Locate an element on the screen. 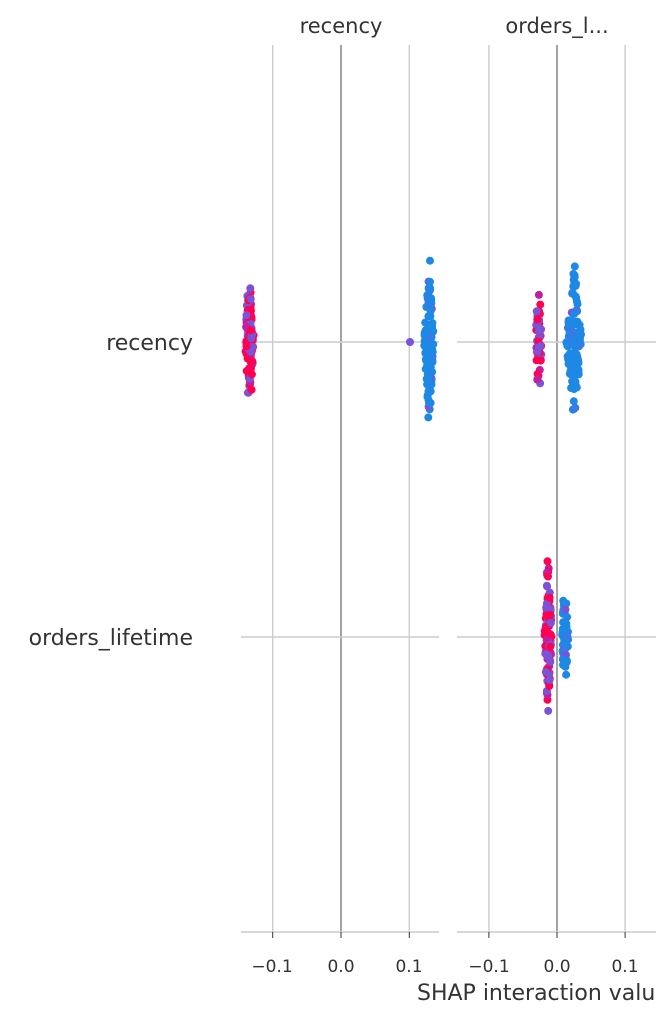 The height and width of the screenshot is (1020, 671). panel-title-recency: recency is located at coordinates (341, 26).